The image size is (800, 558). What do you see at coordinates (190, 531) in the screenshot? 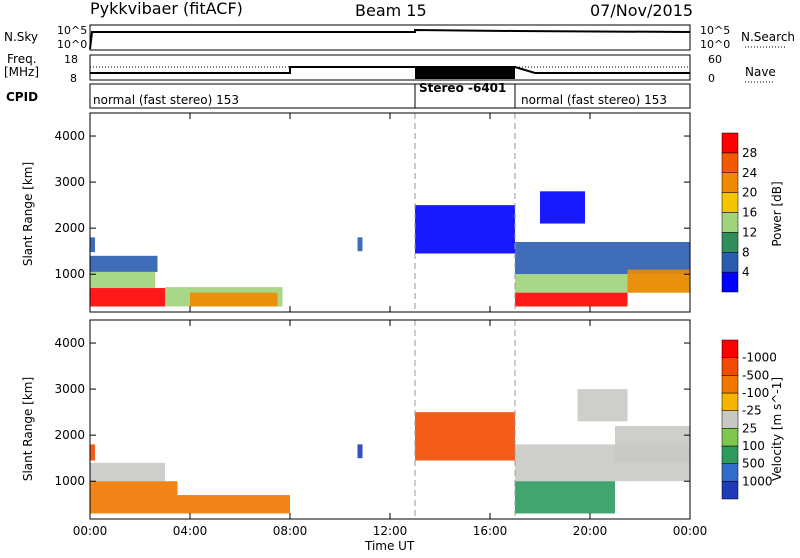
I see `x-tick-label: 04:00` at bounding box center [190, 531].